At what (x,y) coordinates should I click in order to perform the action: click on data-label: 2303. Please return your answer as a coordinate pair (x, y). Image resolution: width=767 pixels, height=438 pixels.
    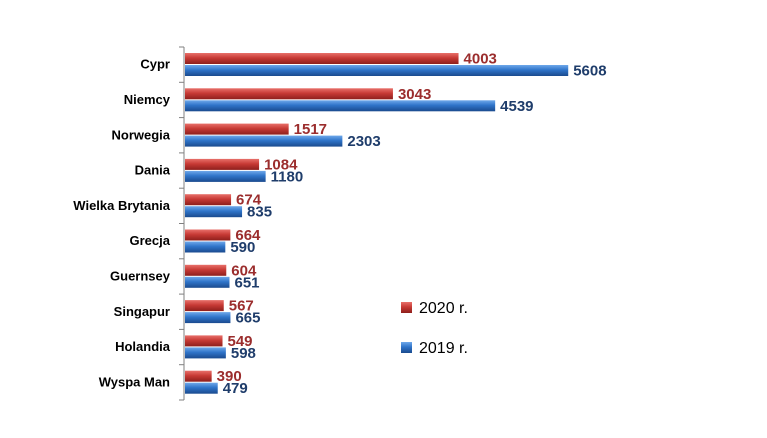
    Looking at the image, I should click on (363, 141).